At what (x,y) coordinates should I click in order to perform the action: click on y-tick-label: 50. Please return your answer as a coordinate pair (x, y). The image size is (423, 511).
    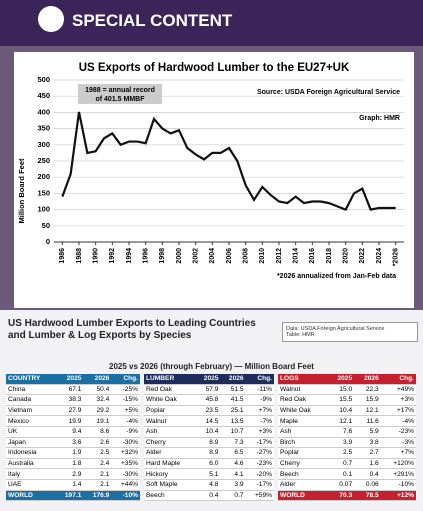
    Looking at the image, I should click on (46, 225).